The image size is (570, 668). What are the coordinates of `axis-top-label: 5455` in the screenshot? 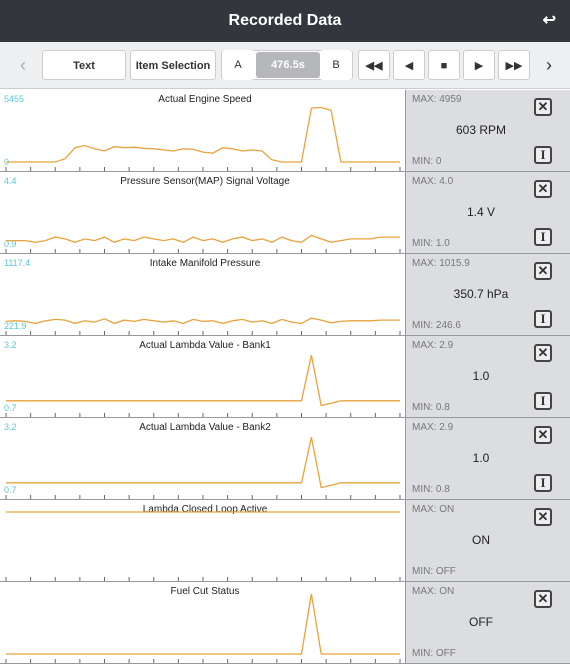 It's located at (14, 99).